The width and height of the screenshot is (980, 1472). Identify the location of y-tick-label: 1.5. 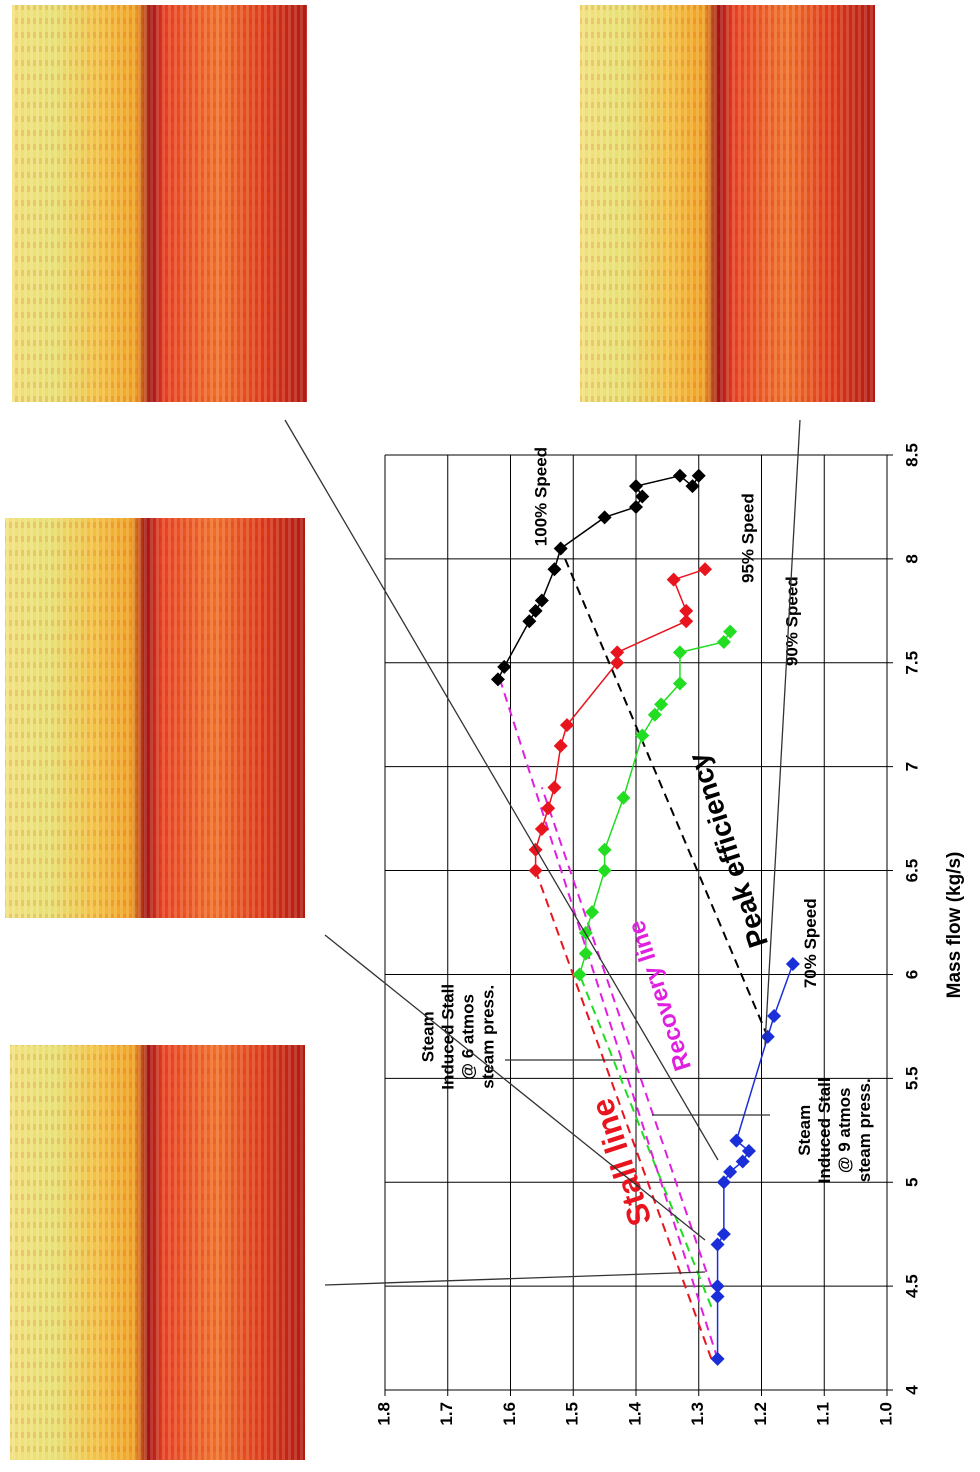
(572, 1414).